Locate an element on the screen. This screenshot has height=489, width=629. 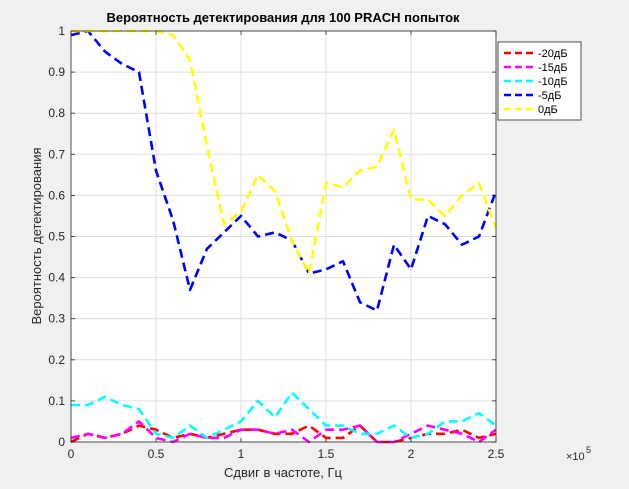
y-tick-label: 0 is located at coordinates (61, 442).